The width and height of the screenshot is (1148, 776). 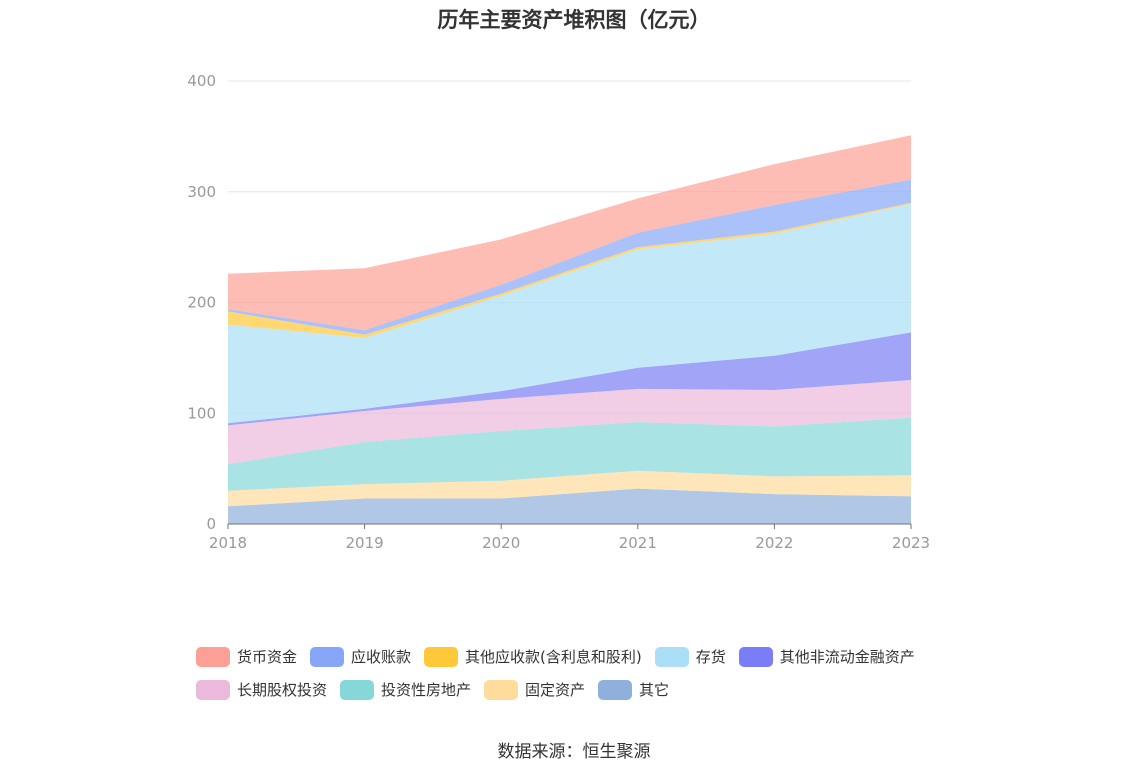 I want to click on x-tick-label: 2020, so click(x=501, y=543).